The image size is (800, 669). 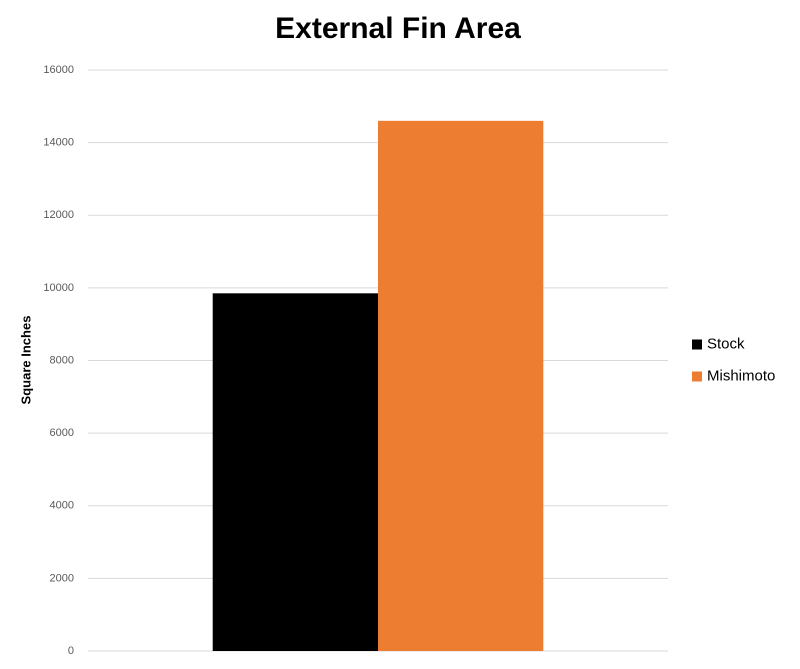 What do you see at coordinates (58, 143) in the screenshot?
I see `y-tick-label: 14000` at bounding box center [58, 143].